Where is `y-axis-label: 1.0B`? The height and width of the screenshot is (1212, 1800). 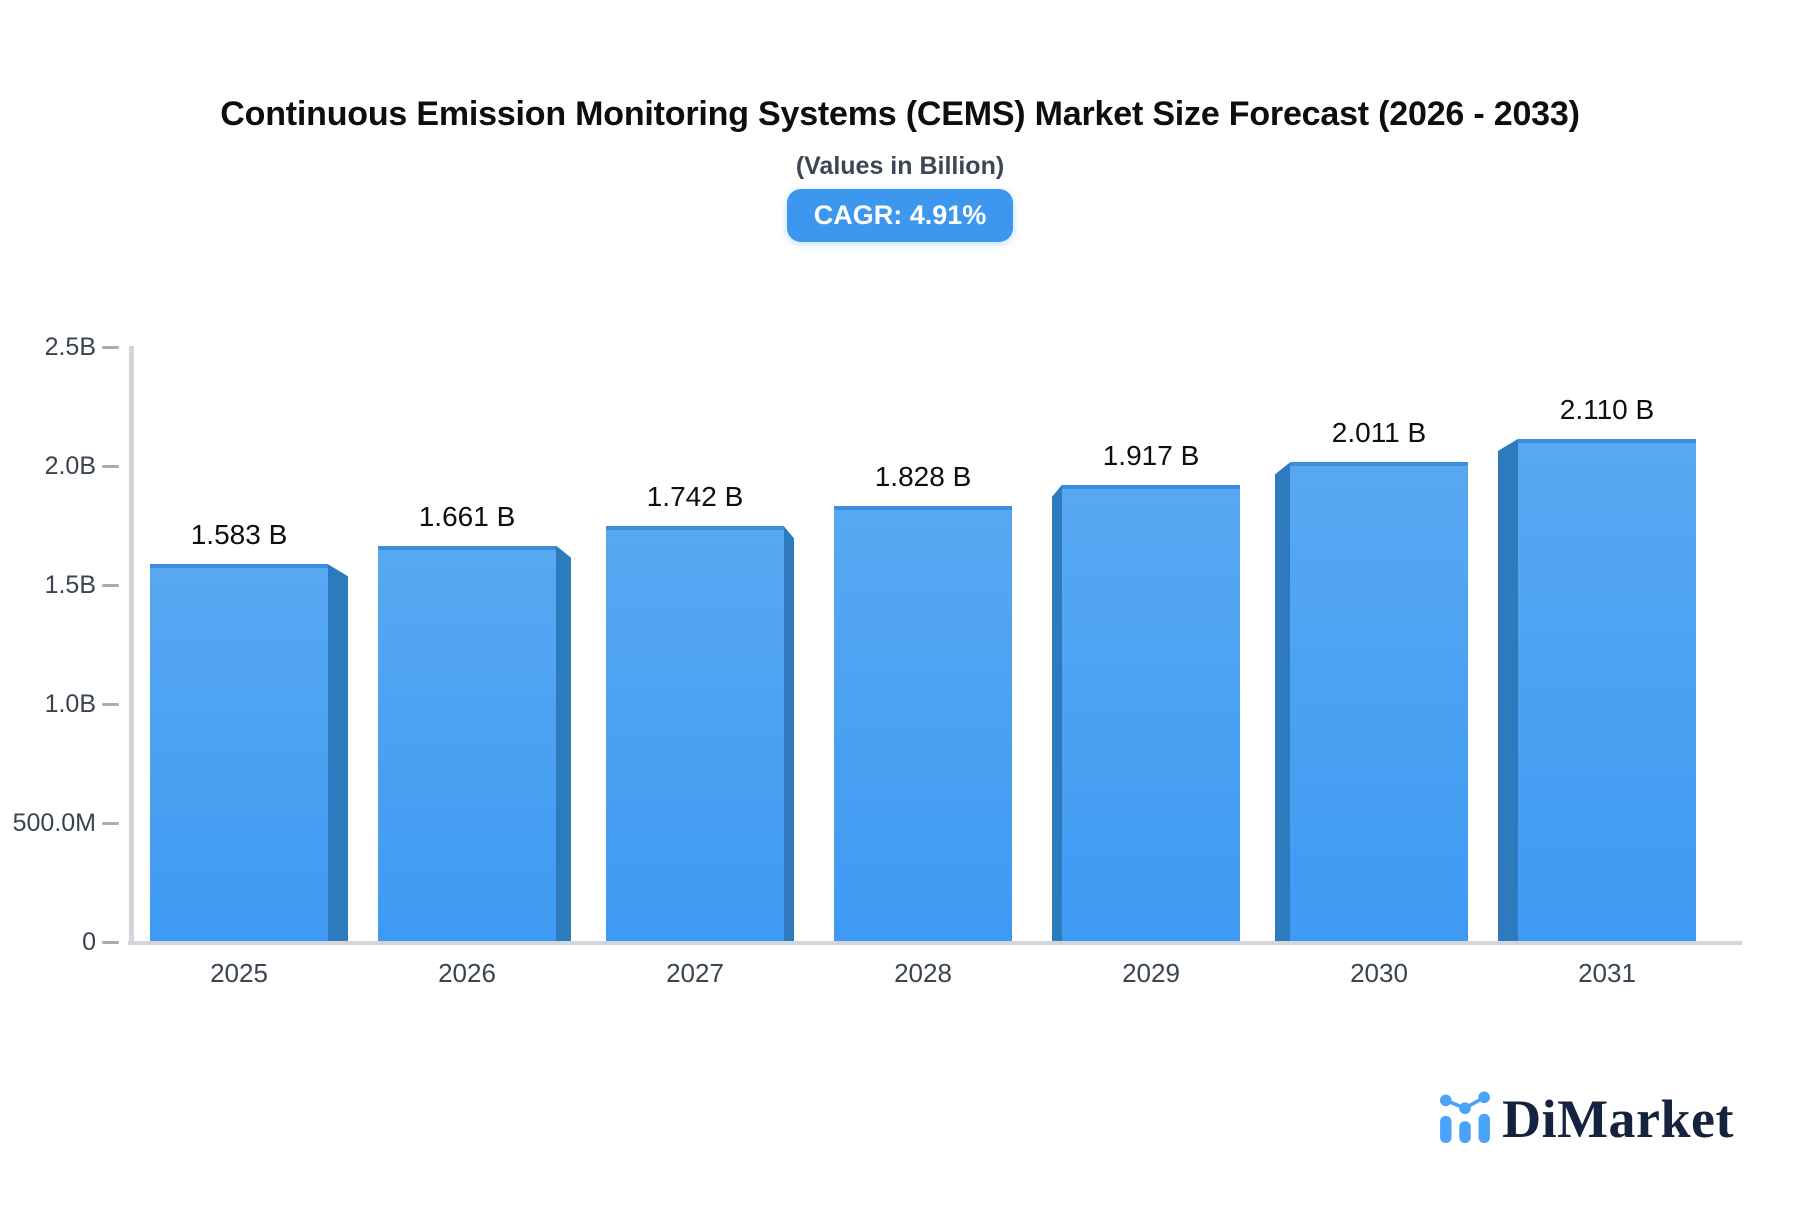
y-axis-label: 1.0B is located at coordinates (70, 704).